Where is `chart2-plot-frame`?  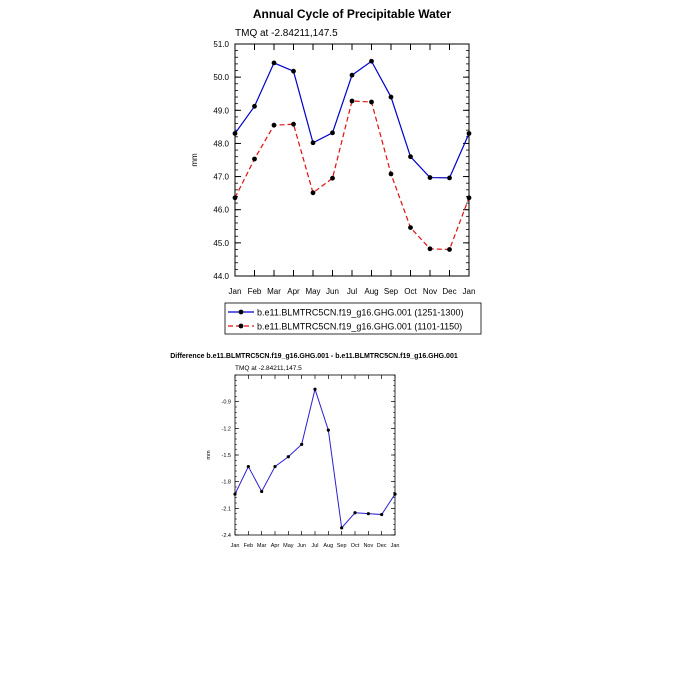 chart2-plot-frame is located at coordinates (315, 455).